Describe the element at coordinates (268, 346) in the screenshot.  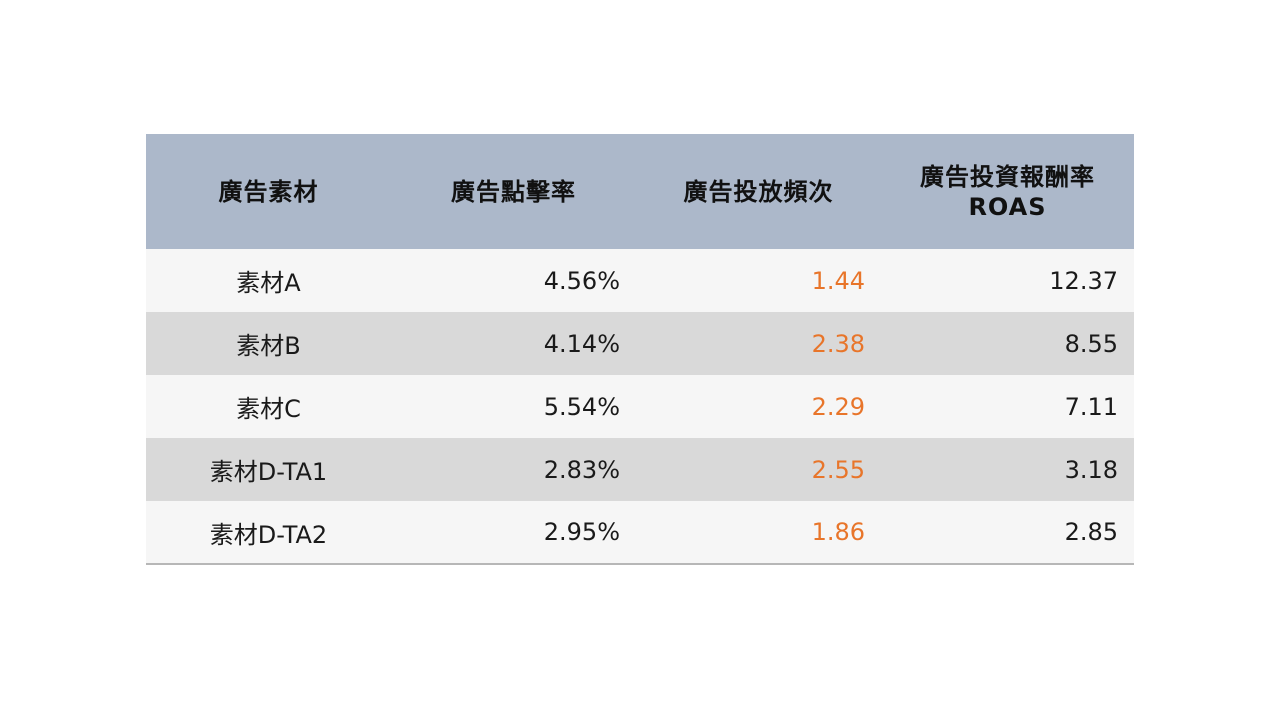
I see `cell-material: 素材B` at that location.